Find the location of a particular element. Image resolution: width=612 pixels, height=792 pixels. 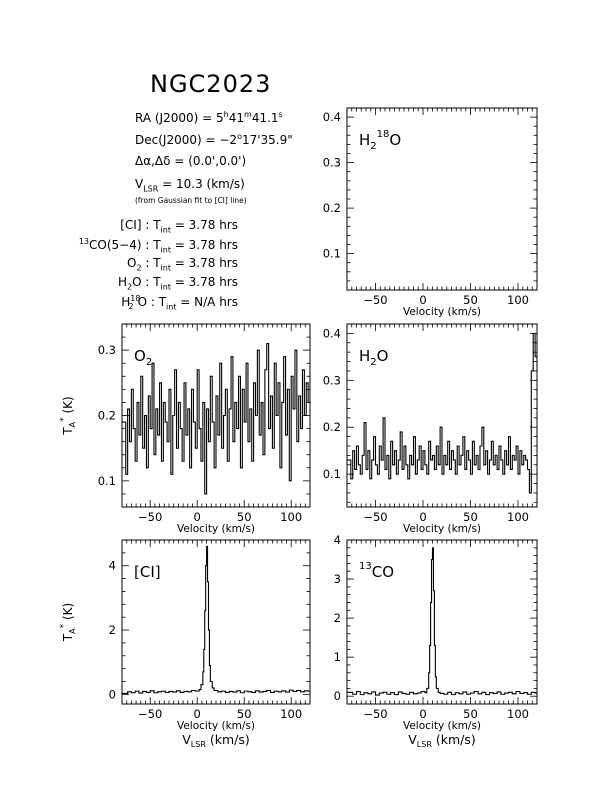

tint-line-name: H2O is located at coordinates (129, 283).